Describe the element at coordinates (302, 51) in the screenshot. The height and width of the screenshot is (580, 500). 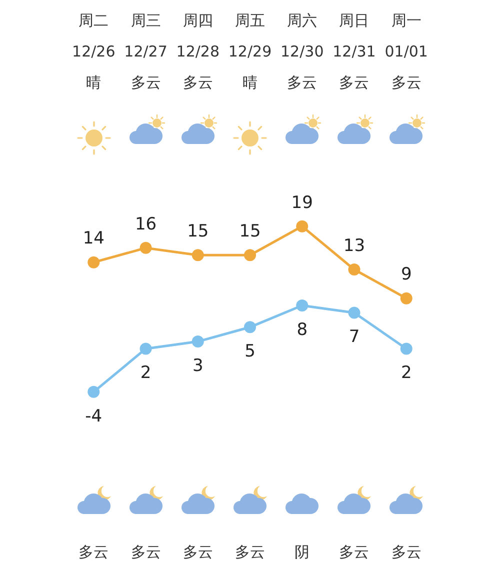
I see `x-tick-label: 周六 12/30 多云` at that location.